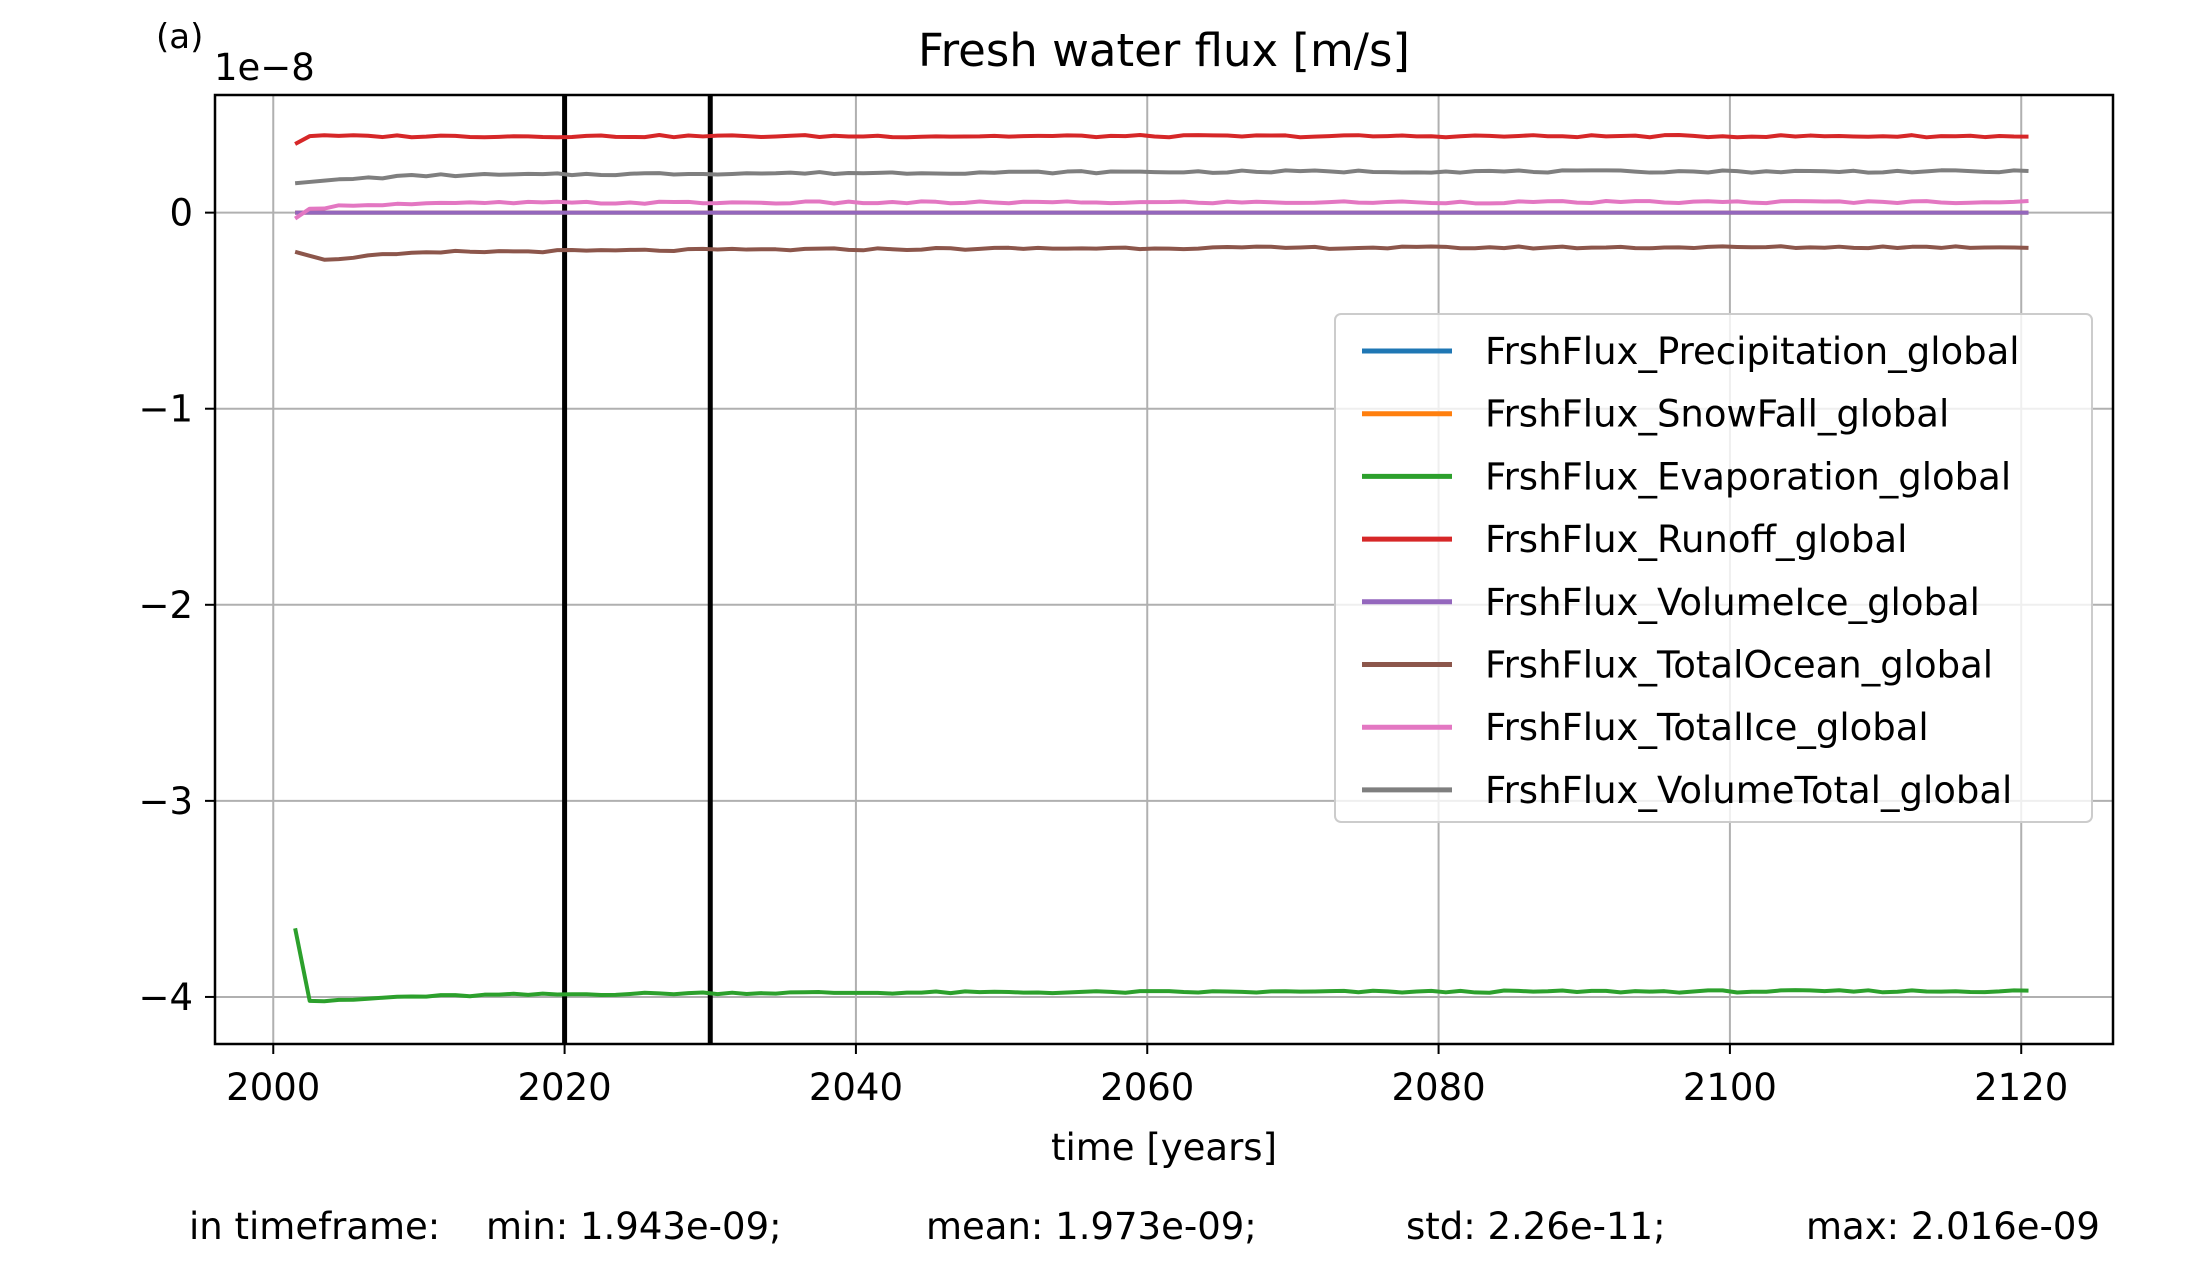 This screenshot has height=1267, width=2196. What do you see at coordinates (179, 37) in the screenshot?
I see `panel-label: (a)` at bounding box center [179, 37].